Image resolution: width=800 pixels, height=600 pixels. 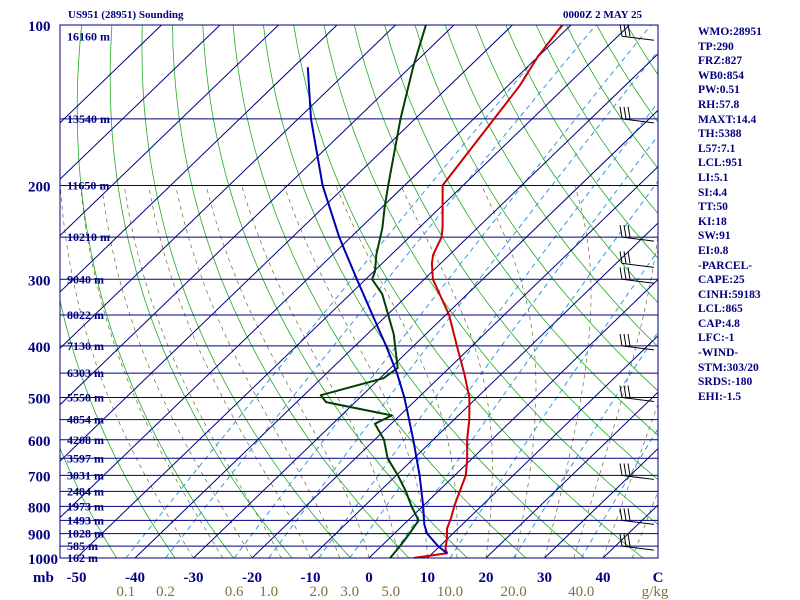 I want to click on moist-adiabat--30, so click(x=127, y=371).